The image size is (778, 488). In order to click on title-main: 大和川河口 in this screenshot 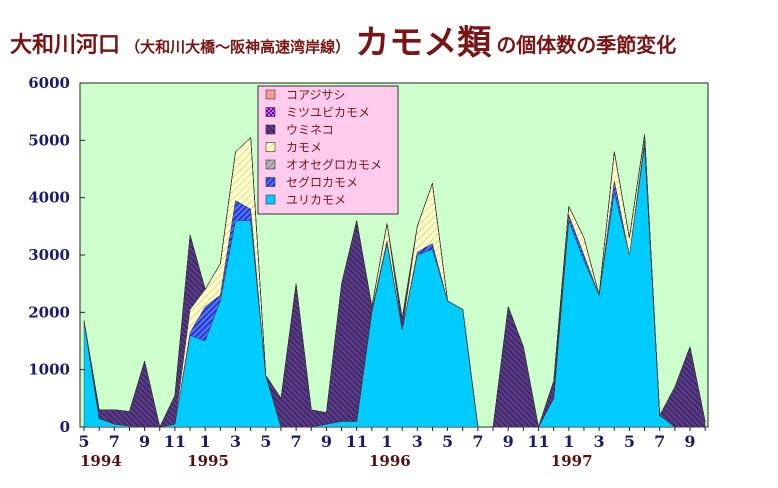, I will do `click(65, 45)`.